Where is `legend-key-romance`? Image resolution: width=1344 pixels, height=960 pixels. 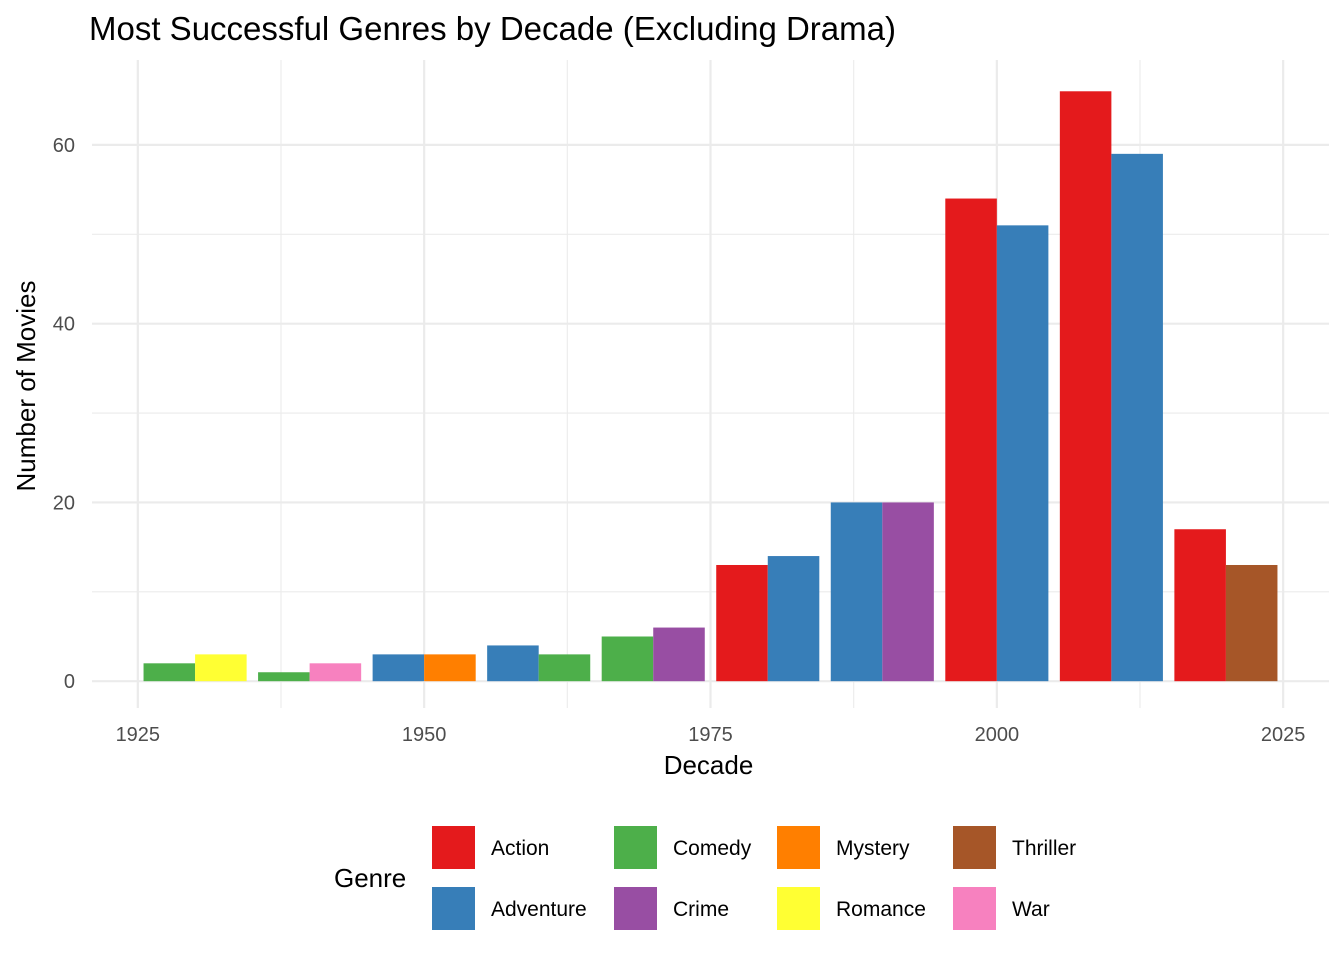 legend-key-romance is located at coordinates (798, 908).